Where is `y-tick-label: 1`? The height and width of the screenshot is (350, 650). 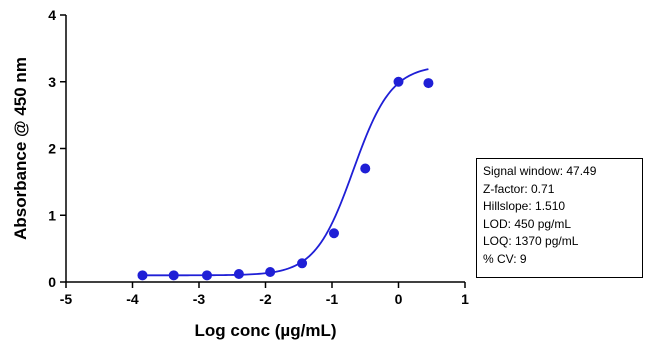
y-tick-label: 1 is located at coordinates (52, 215).